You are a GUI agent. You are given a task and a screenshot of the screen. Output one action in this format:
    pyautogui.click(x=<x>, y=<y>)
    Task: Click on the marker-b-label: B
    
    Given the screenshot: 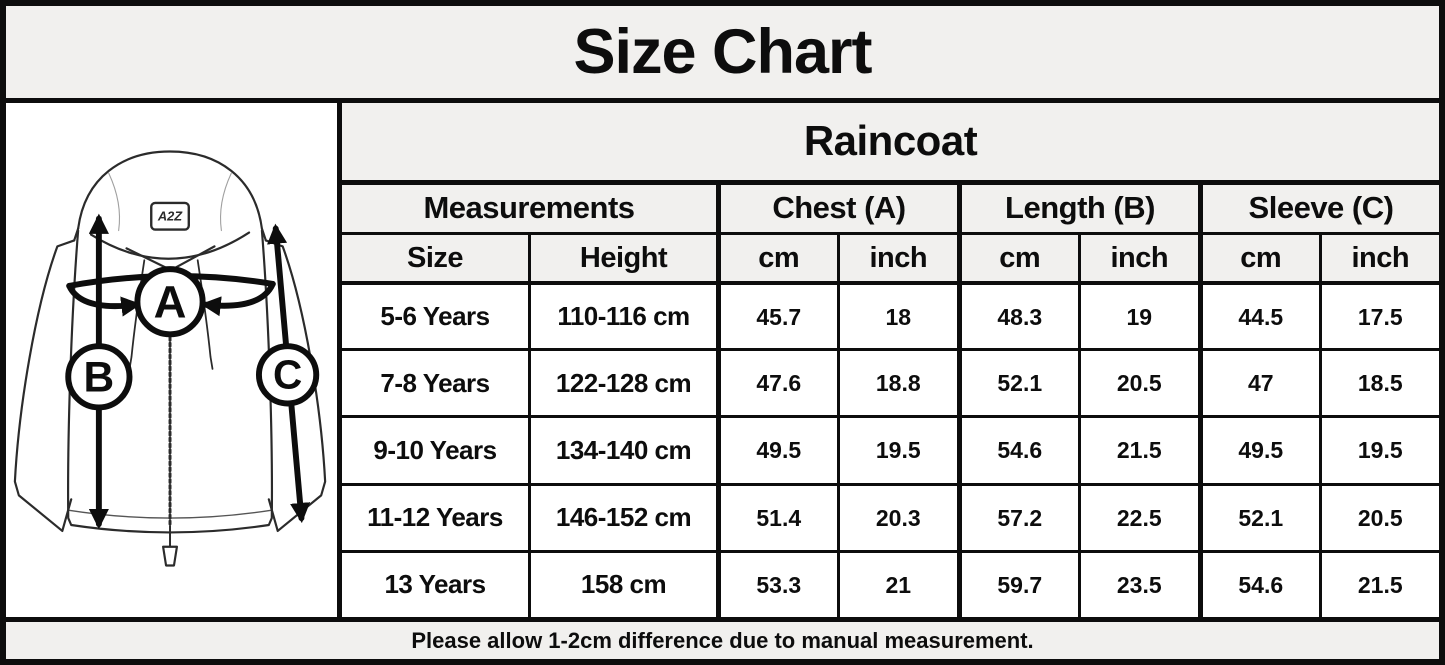 What is the action you would take?
    pyautogui.click(x=99, y=378)
    